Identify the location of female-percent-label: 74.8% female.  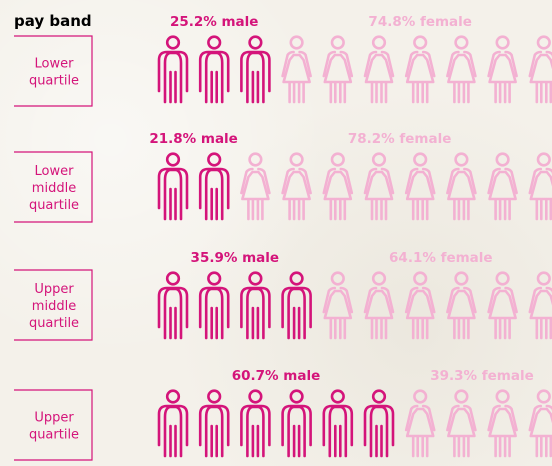
(420, 22).